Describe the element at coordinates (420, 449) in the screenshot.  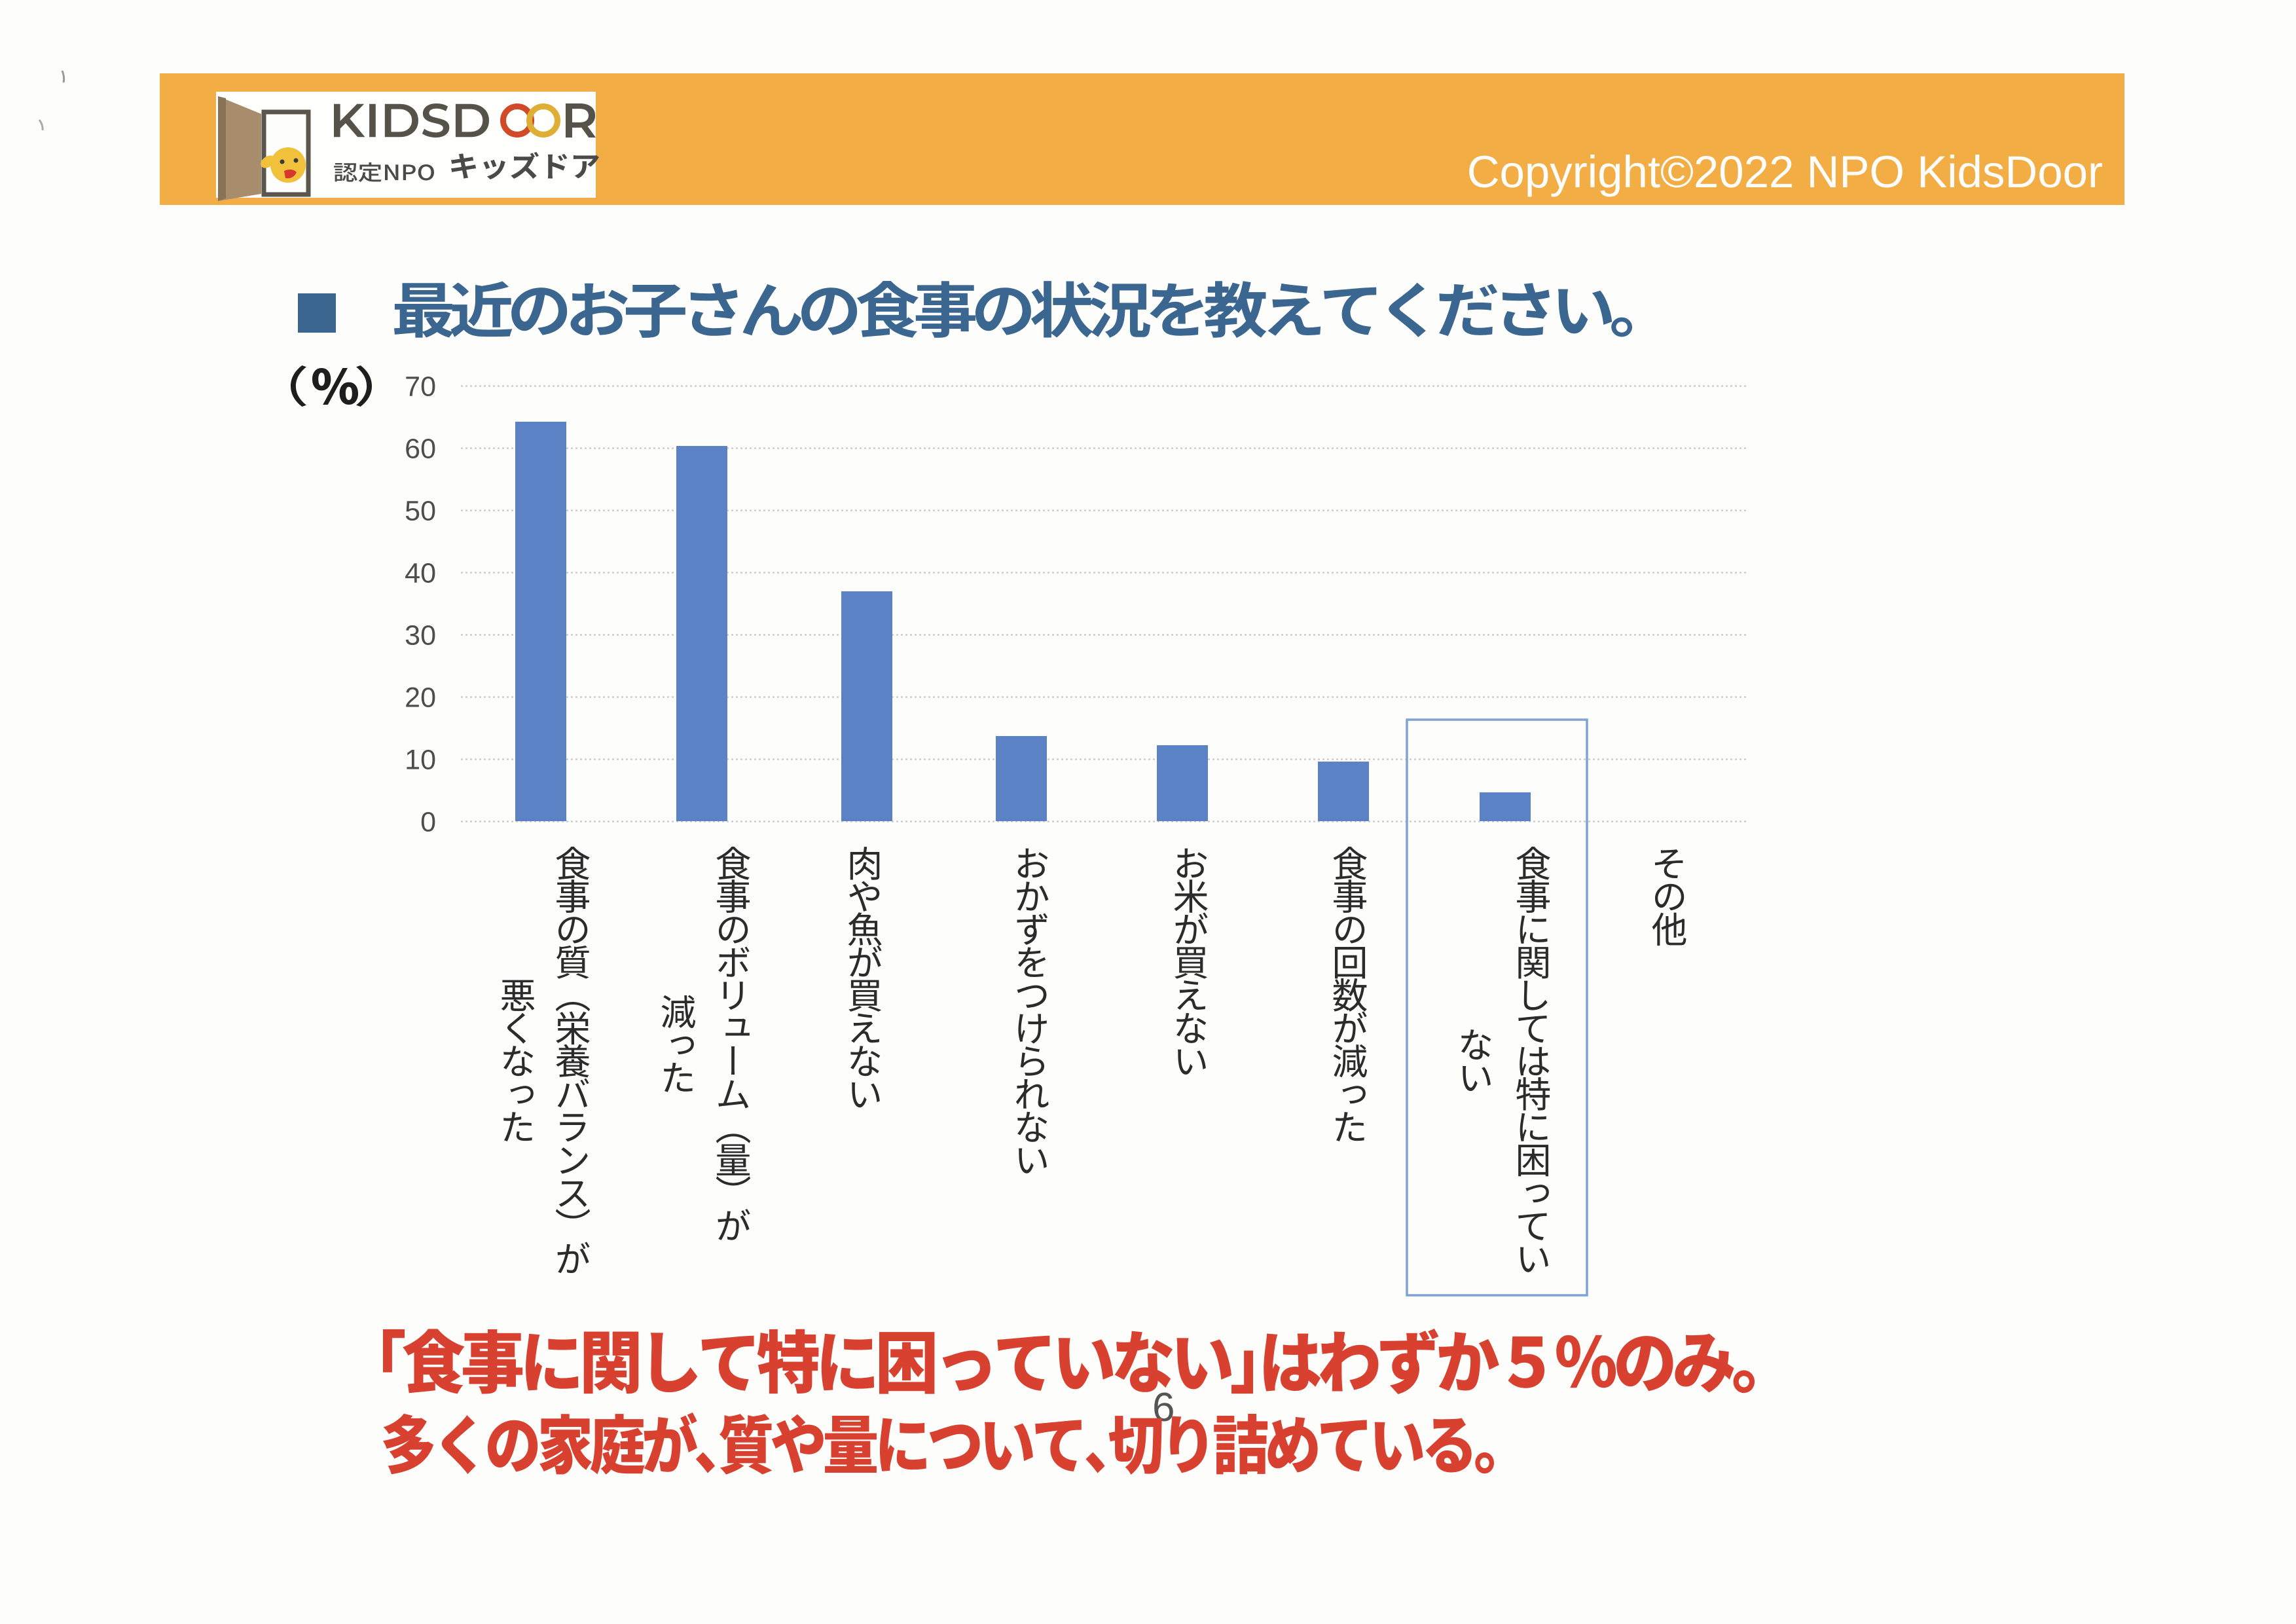
I see `svg-text: 60` at that location.